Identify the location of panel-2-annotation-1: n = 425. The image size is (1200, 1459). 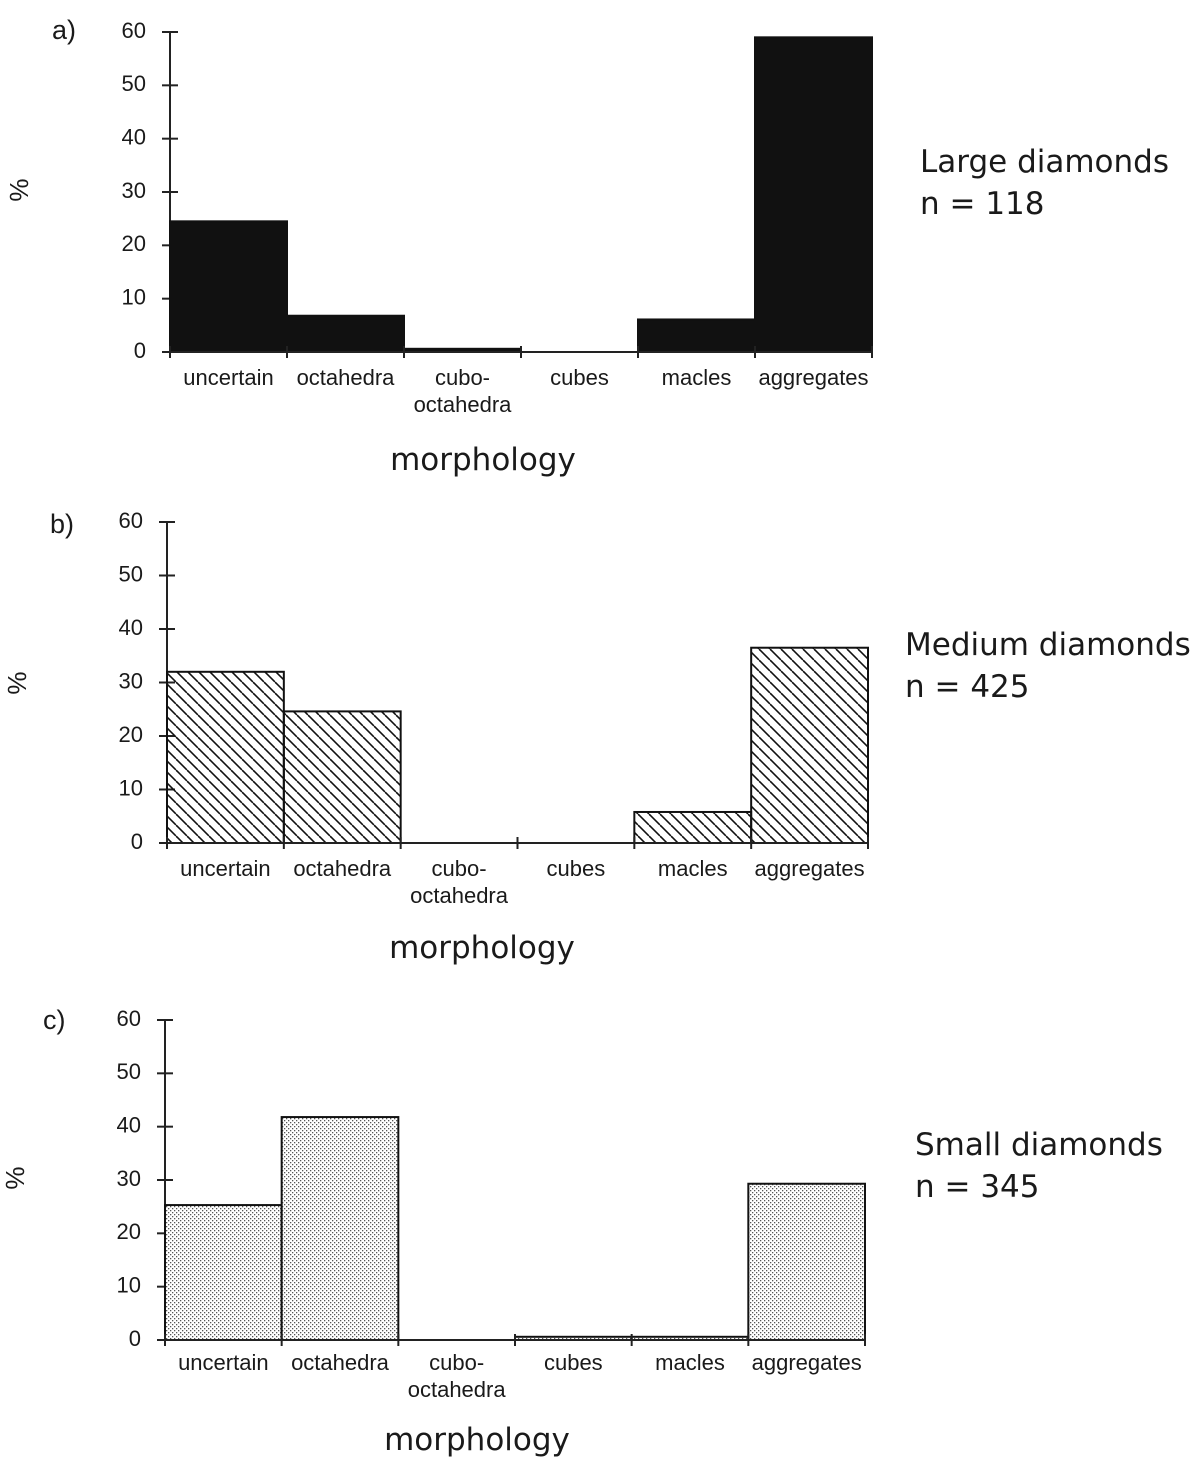
(967, 687).